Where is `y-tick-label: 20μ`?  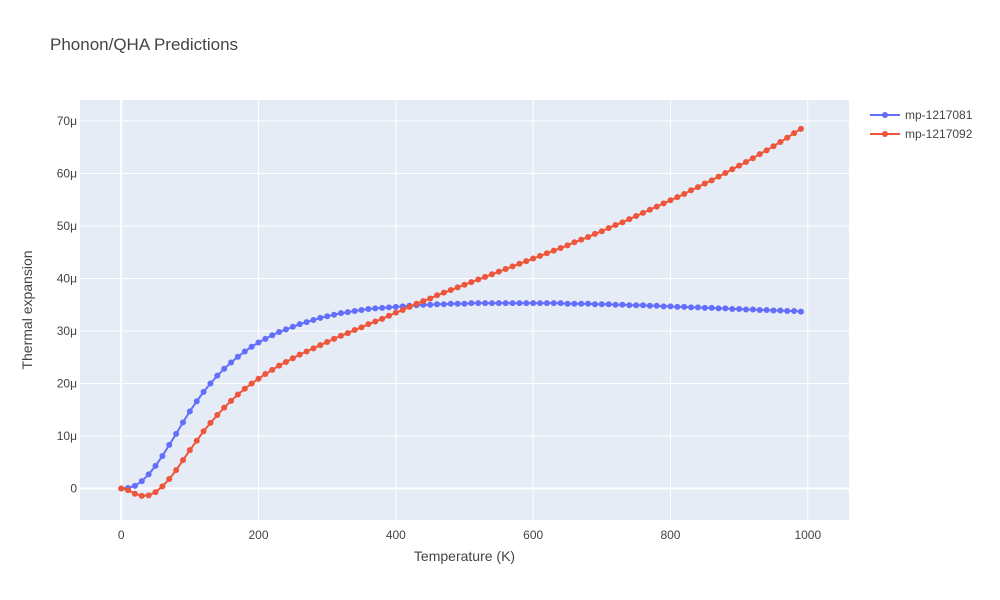
y-tick-label: 20μ is located at coordinates (67, 384).